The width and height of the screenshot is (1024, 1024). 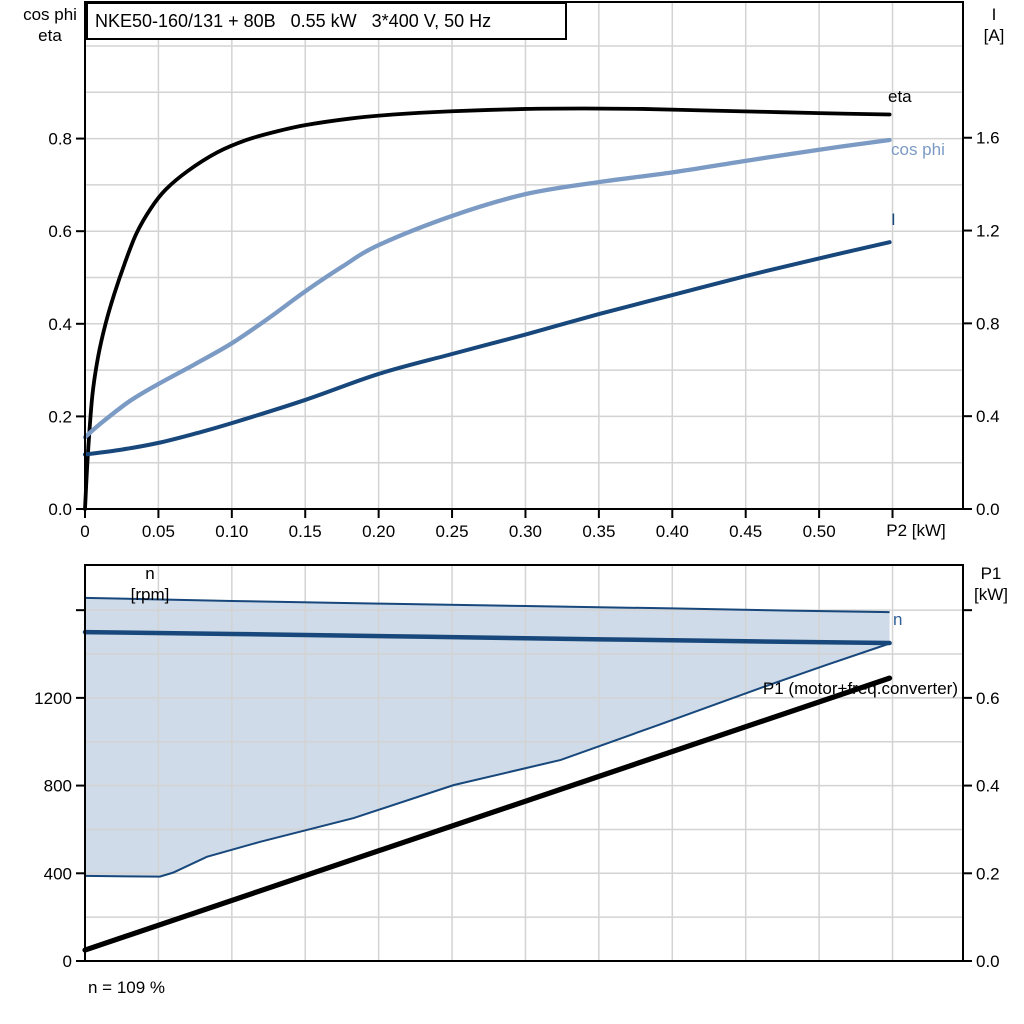 I want to click on x-axis-unit-label: P2 [kW], so click(x=916, y=530).